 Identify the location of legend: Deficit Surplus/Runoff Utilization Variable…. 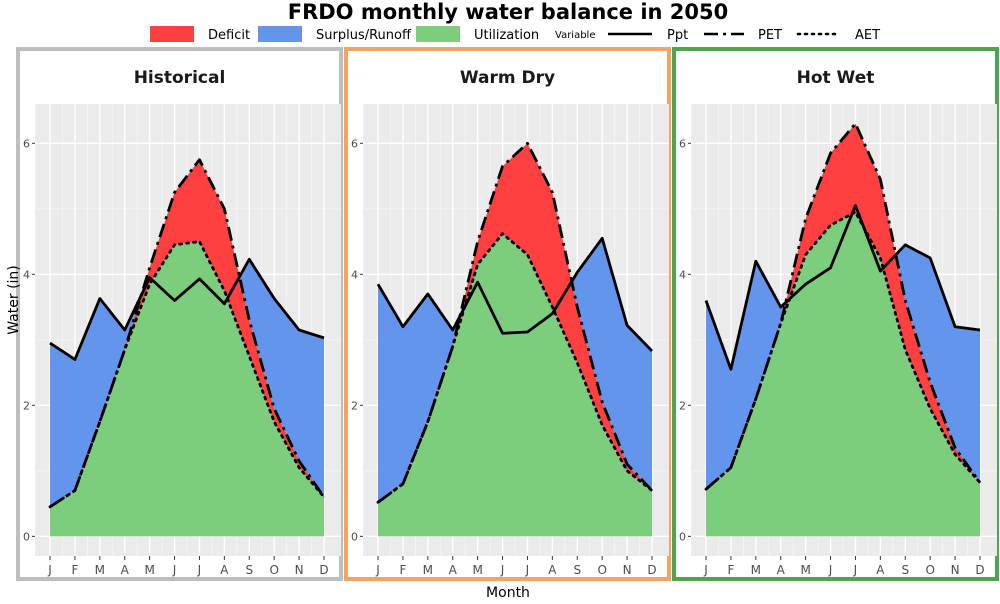
(515, 34).